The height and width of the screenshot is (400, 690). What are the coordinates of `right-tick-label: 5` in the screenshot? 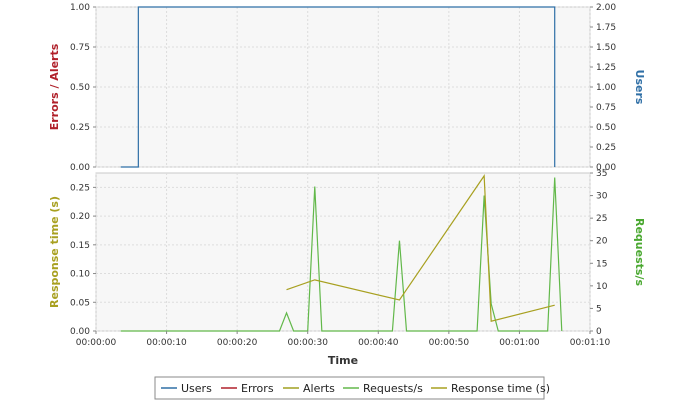 It's located at (599, 309).